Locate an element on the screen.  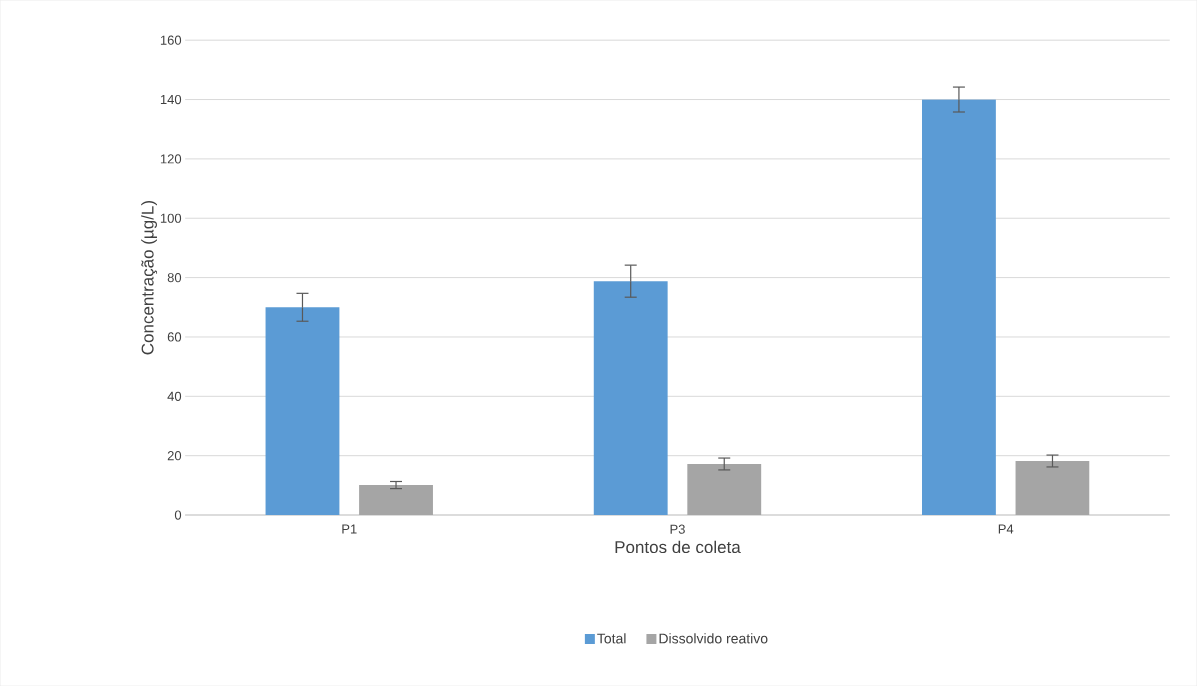
legend-label: Total is located at coordinates (611, 638).